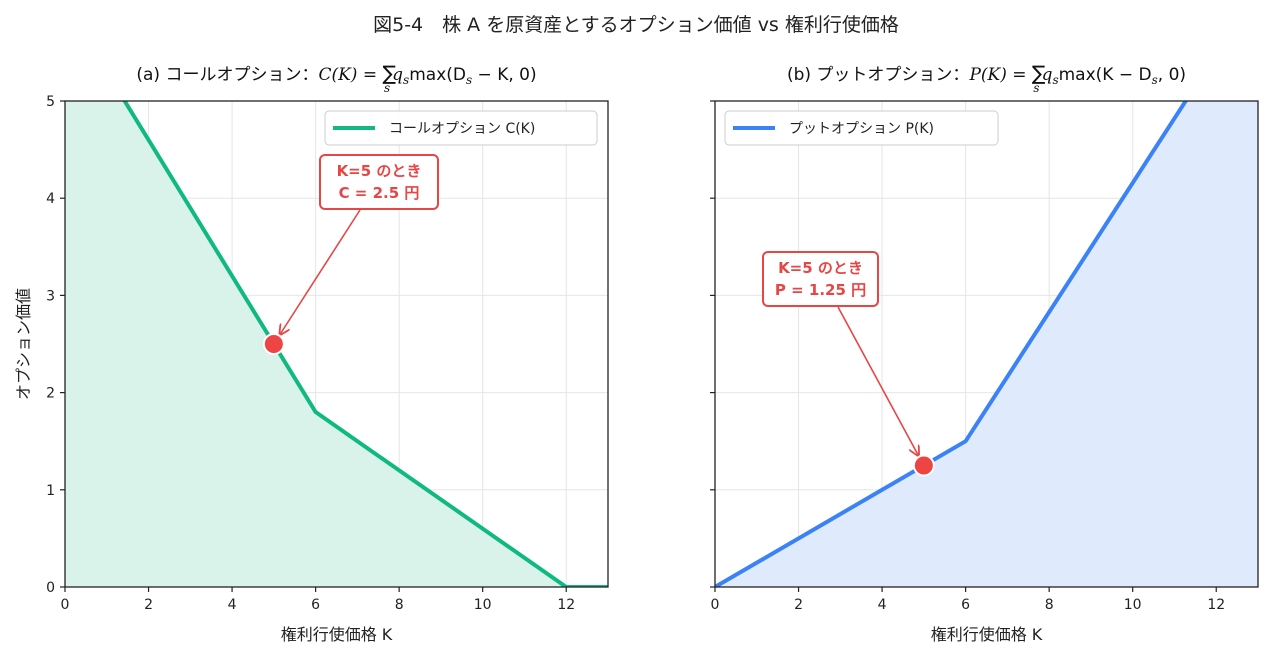 This screenshot has height=658, width=1272. What do you see at coordinates (820, 290) in the screenshot?
I see `annotation-line-2: P = 1.25 円` at bounding box center [820, 290].